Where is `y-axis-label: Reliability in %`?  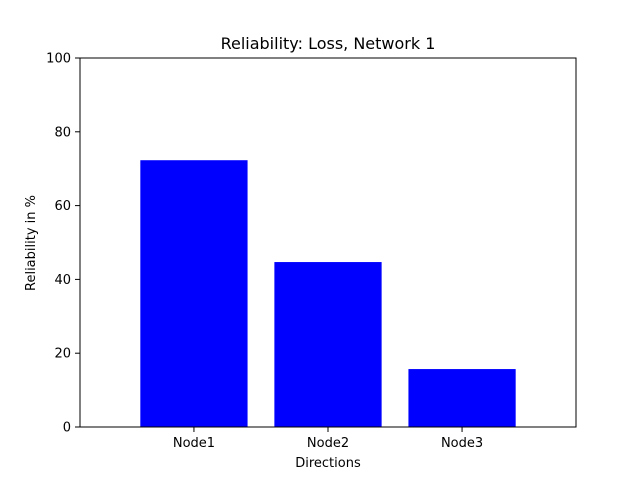 y-axis-label: Reliability in % is located at coordinates (31, 243).